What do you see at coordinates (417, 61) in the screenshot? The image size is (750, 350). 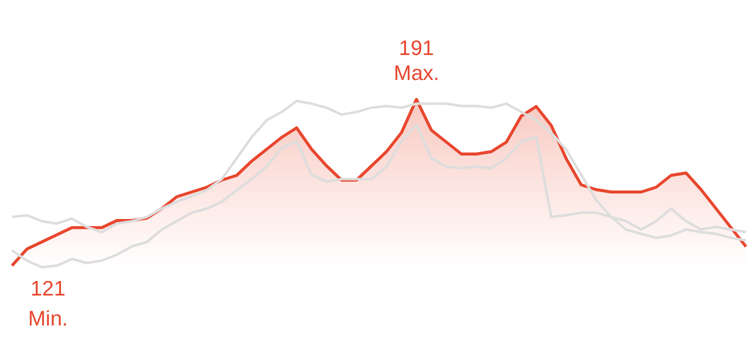 I see `data-label: 191 Max.` at bounding box center [417, 61].